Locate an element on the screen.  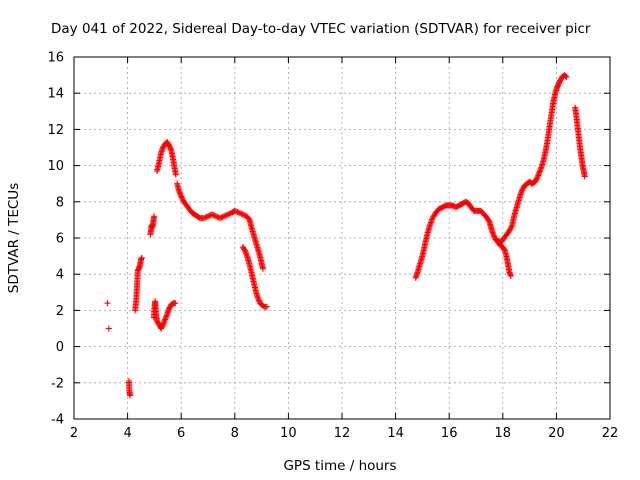
x-tick-label: 10 is located at coordinates (288, 433).